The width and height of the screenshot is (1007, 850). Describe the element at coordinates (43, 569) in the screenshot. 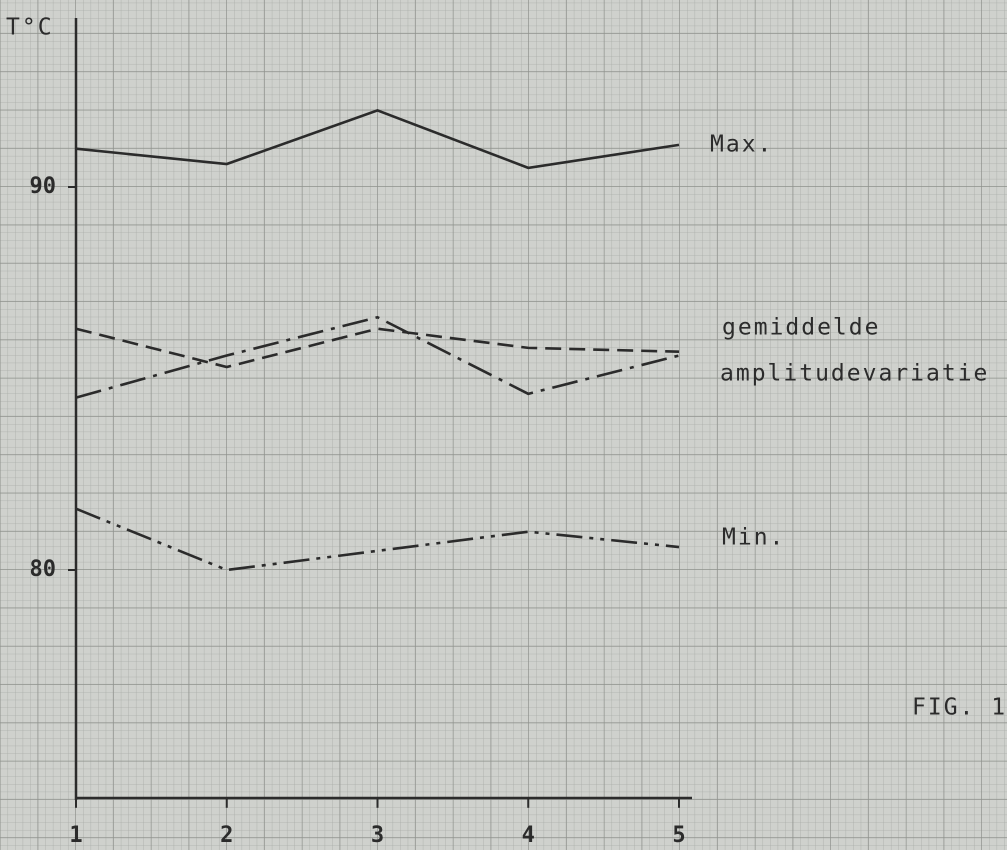

I see `y-tick-label: 80` at that location.